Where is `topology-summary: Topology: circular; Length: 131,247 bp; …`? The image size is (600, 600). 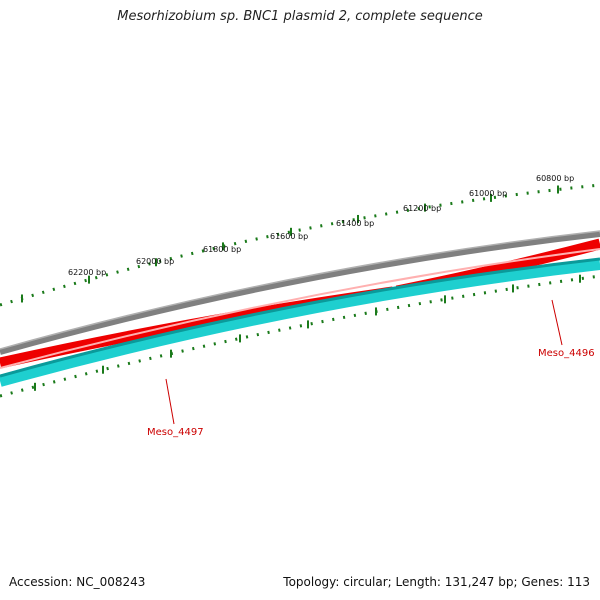 topology-summary: Topology: circular; Length: 131,247 bp; … is located at coordinates (436, 582).